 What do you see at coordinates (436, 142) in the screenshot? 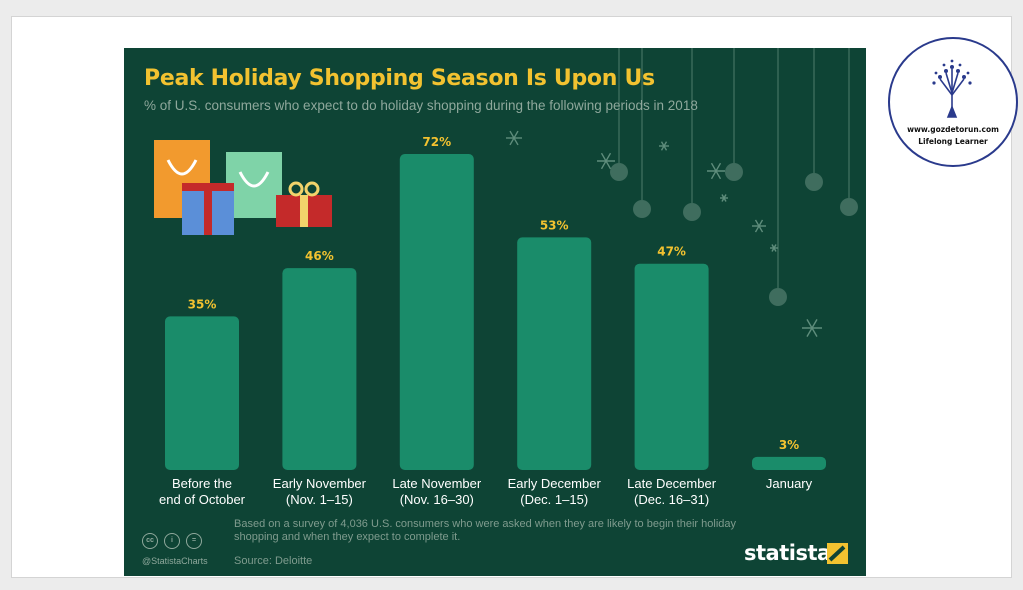
I see `bar-value-label: 72%` at bounding box center [436, 142].